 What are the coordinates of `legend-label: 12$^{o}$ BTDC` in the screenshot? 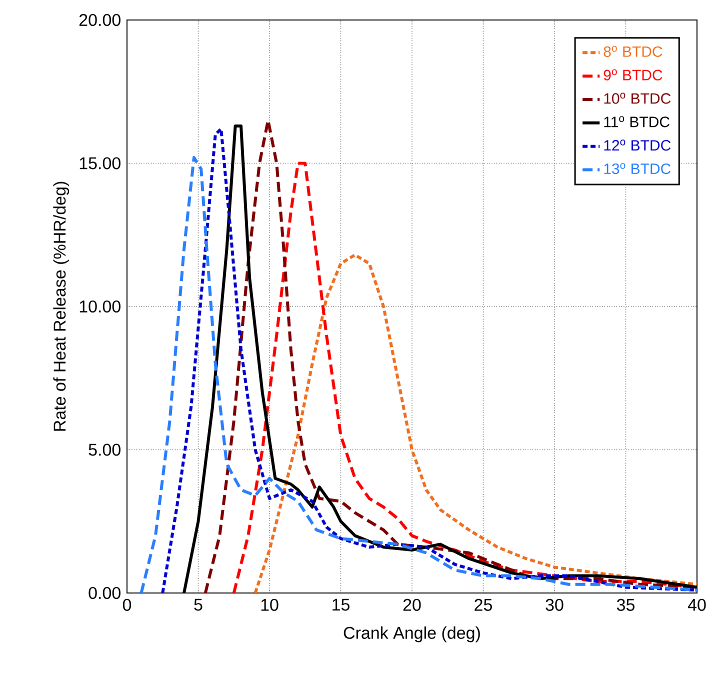 It's located at (637, 145).